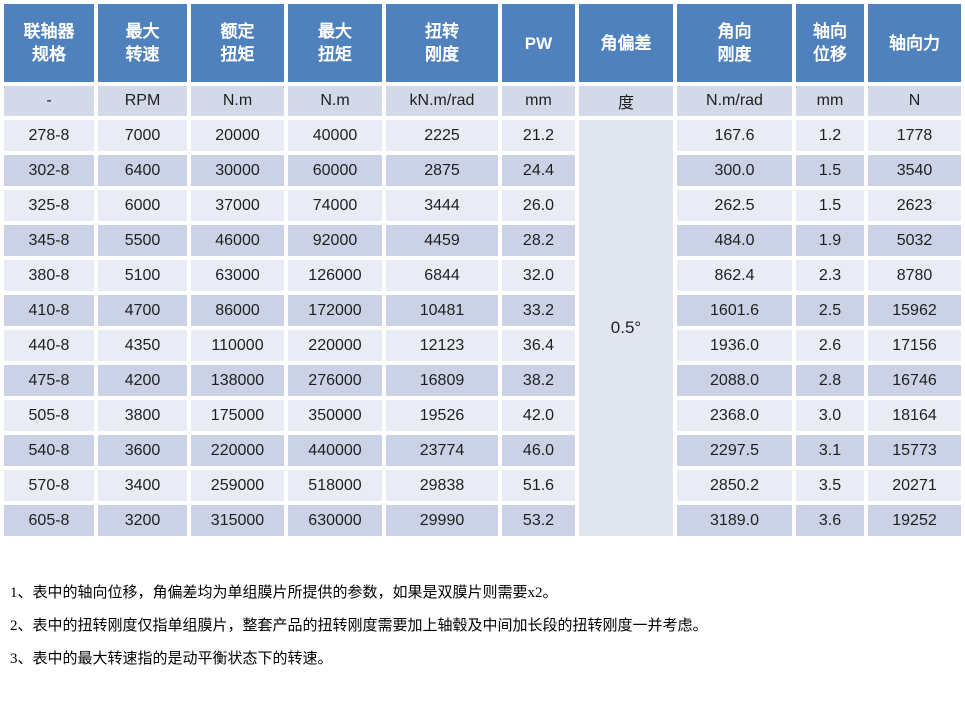 Image resolution: width=965 pixels, height=701 pixels. What do you see at coordinates (335, 135) in the screenshot?
I see `cell-max-torque: 40000` at bounding box center [335, 135].